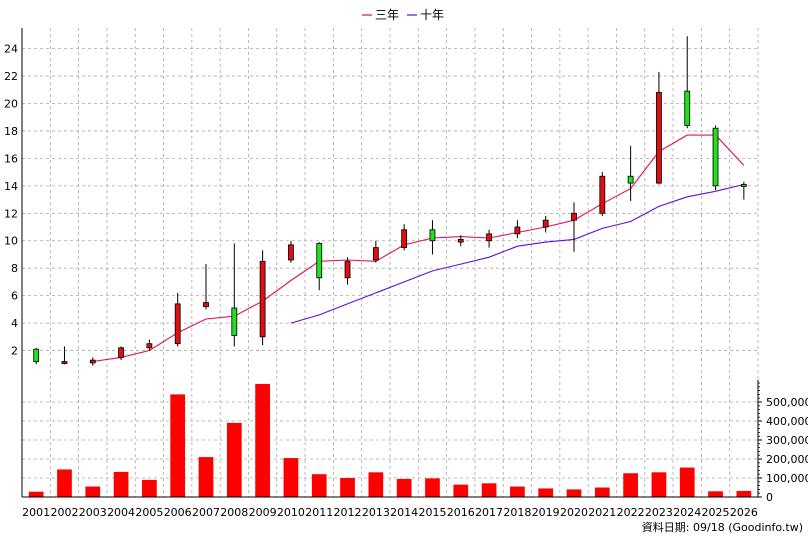  Describe the element at coordinates (716, 512) in the screenshot. I see `year-tick-label: 2025` at that location.